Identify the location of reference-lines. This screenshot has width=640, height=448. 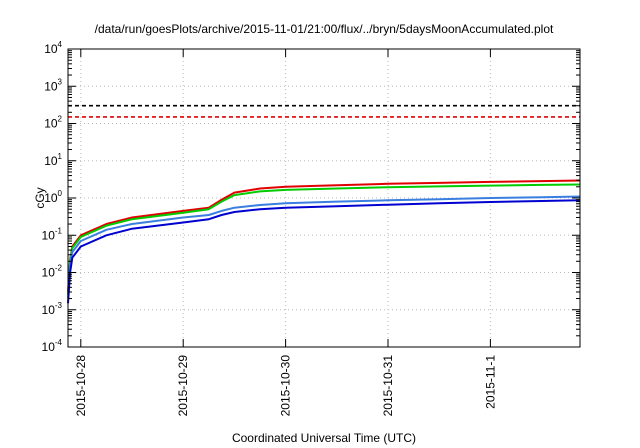
(324, 111).